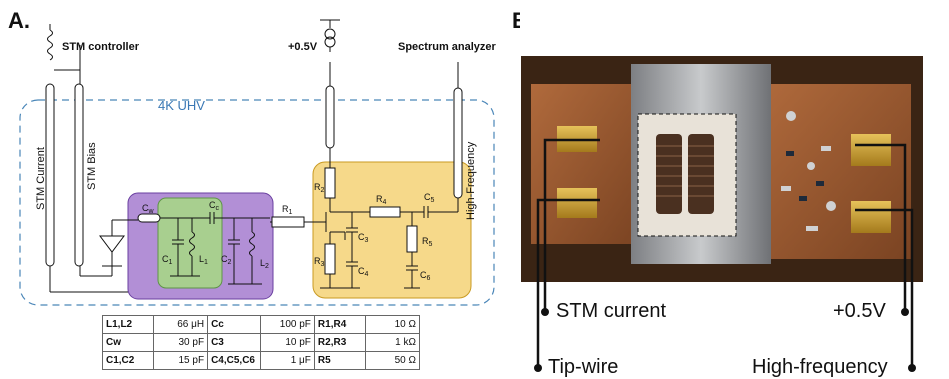 This screenshot has width=949, height=379. I want to click on cc-label: Cc, so click(214, 206).